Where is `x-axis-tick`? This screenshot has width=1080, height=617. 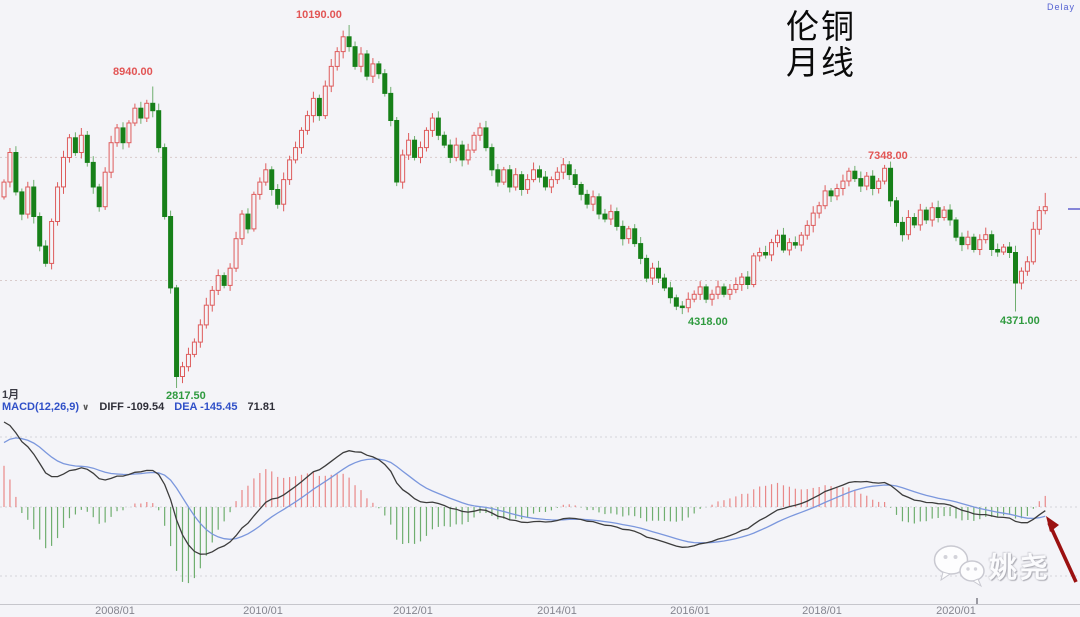 x-axis-tick is located at coordinates (977, 601).